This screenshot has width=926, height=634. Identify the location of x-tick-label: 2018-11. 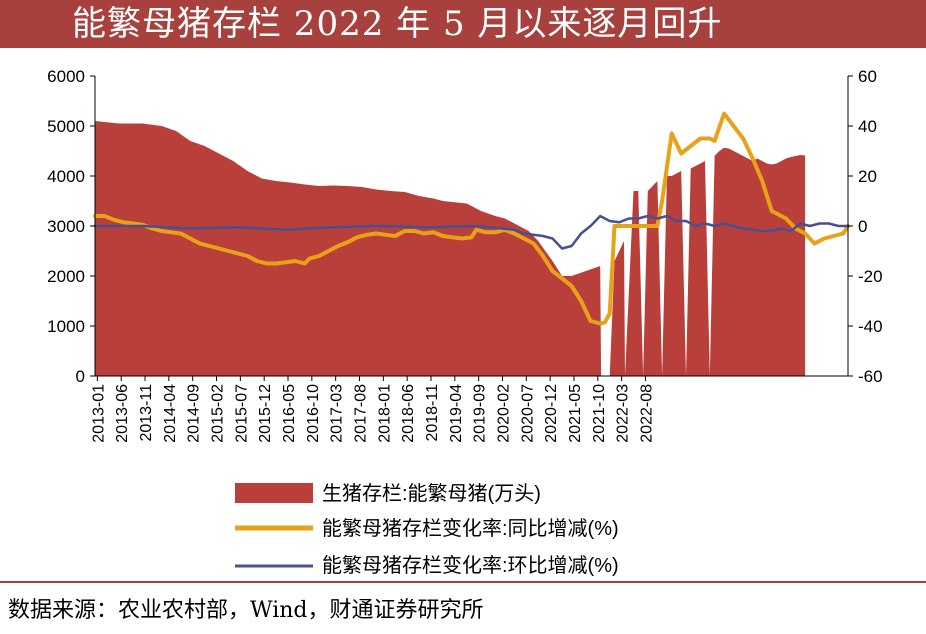
(432, 413).